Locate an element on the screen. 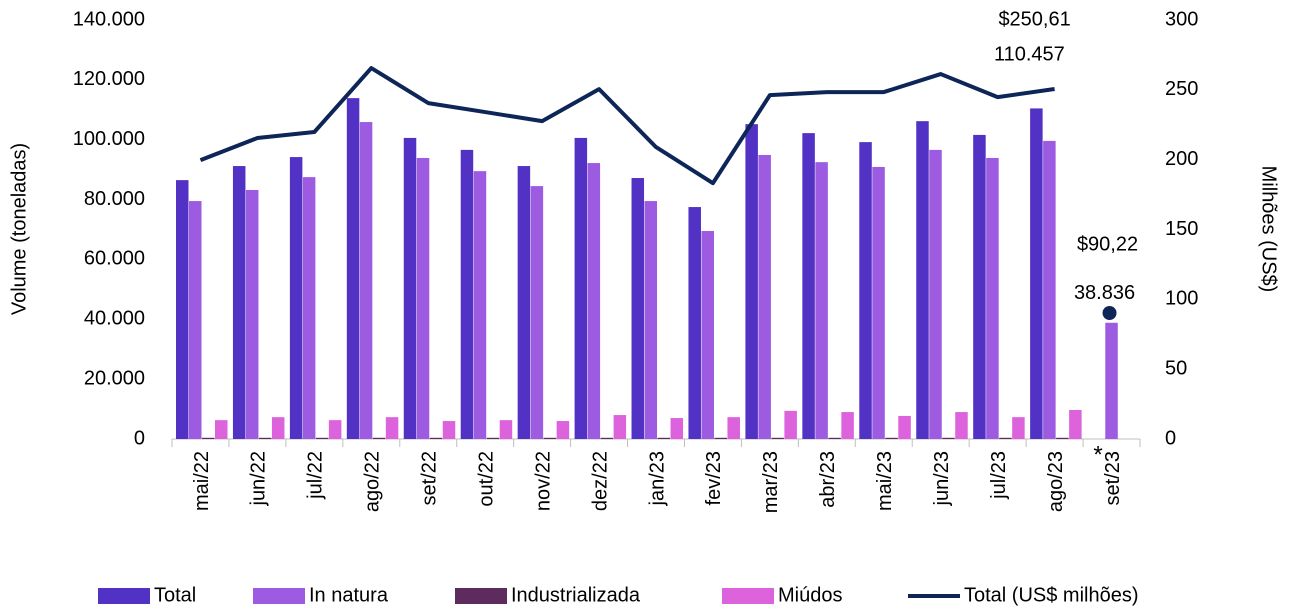 The width and height of the screenshot is (1294, 612). legend-label: Miúdos is located at coordinates (810, 595).